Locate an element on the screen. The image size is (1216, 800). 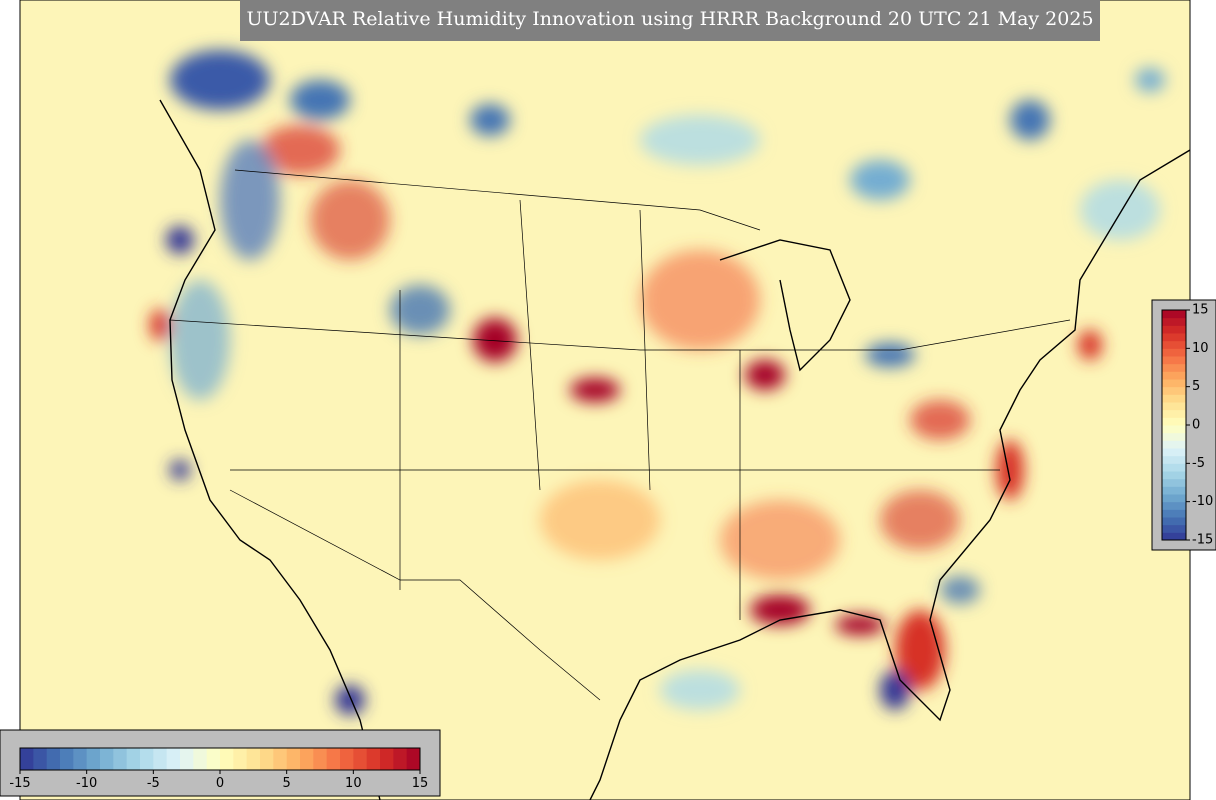
title-box is located at coordinates (670, 20).